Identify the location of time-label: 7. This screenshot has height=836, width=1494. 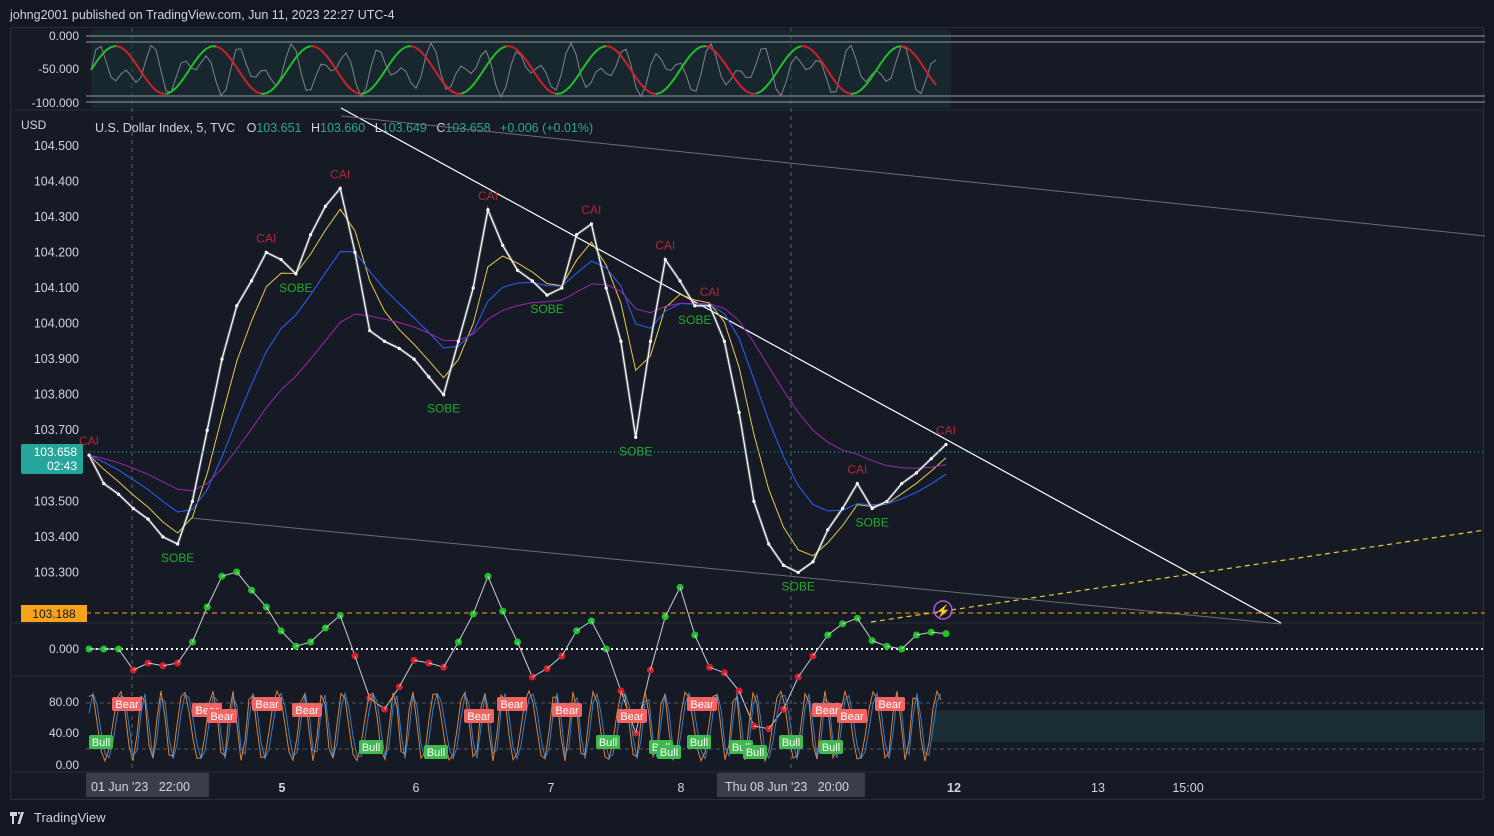
(551, 788).